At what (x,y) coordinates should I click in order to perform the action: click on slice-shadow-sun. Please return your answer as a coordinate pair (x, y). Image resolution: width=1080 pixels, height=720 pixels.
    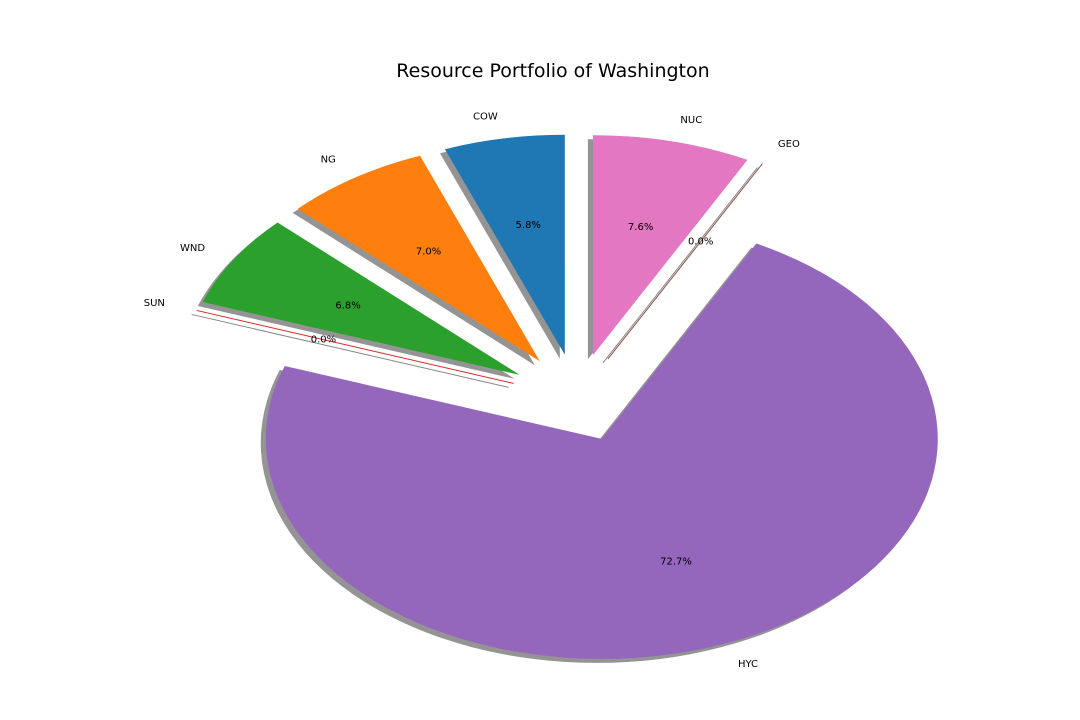
    Looking at the image, I should click on (350, 350).